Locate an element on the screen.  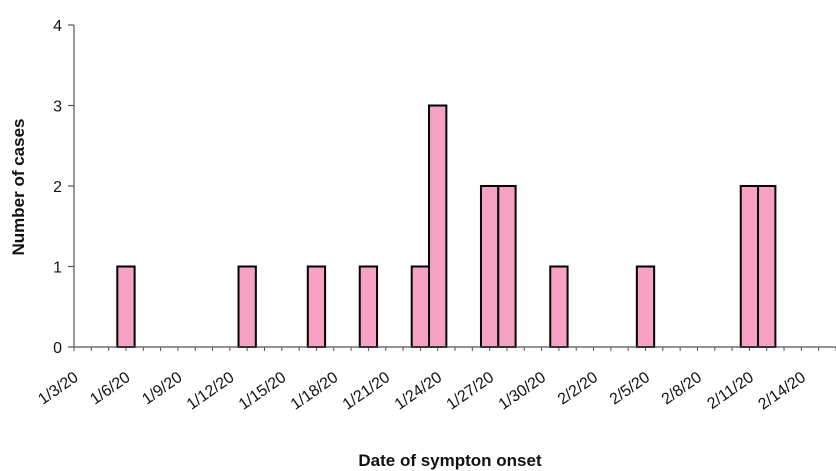
x-tick-label: 1/9/20 is located at coordinates (162, 388).